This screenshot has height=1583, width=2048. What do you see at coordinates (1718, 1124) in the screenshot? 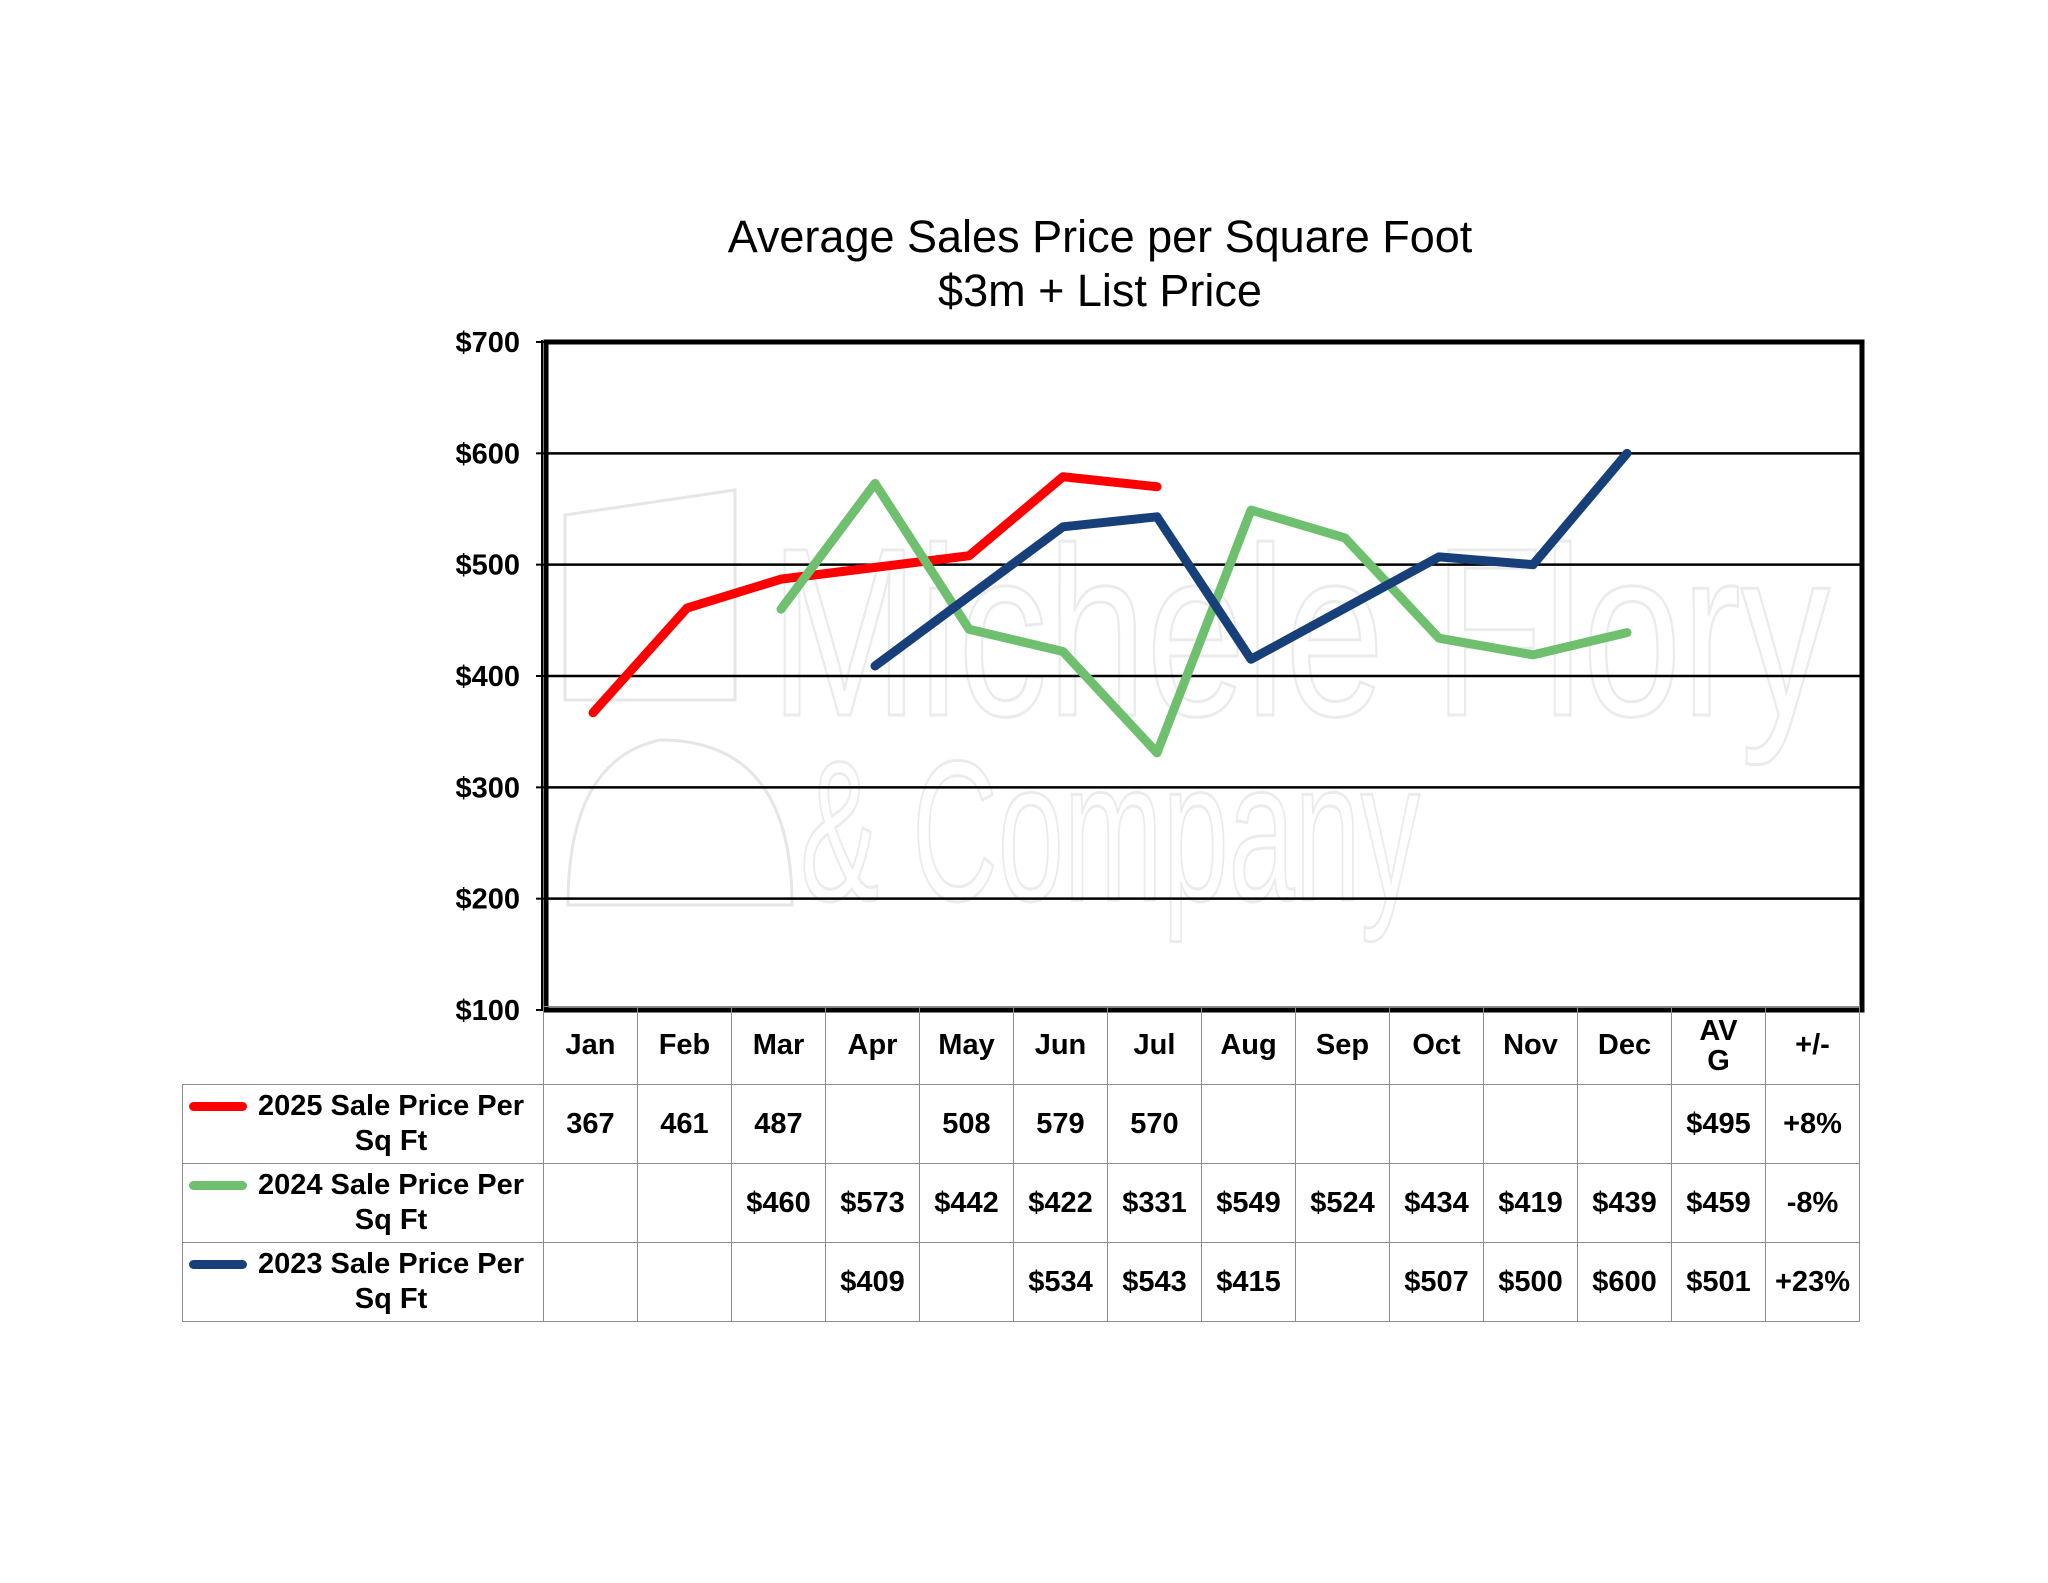
I see `data-label: $495` at bounding box center [1718, 1124].